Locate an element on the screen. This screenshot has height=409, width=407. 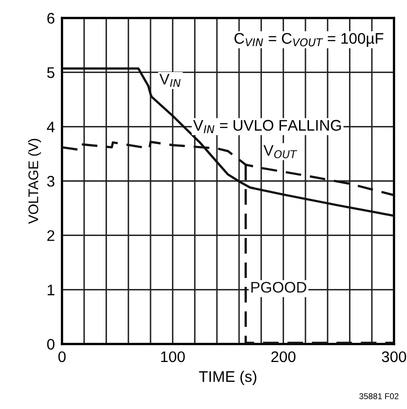
x-tick-label: 0 is located at coordinates (62, 356).